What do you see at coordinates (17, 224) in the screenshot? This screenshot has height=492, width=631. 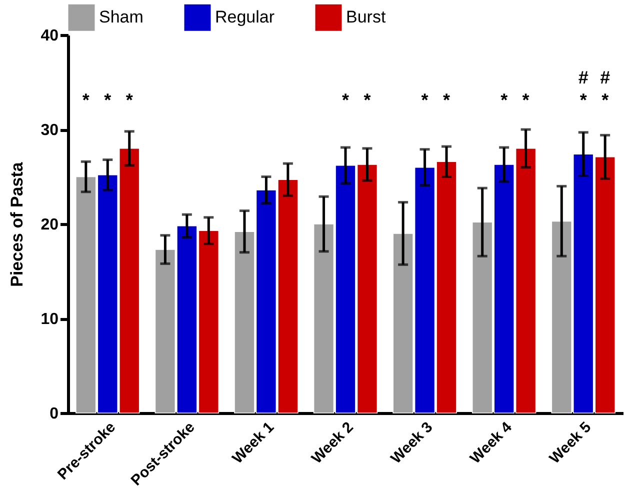 I see `y-axis-title: Pieces of Pasta` at bounding box center [17, 224].